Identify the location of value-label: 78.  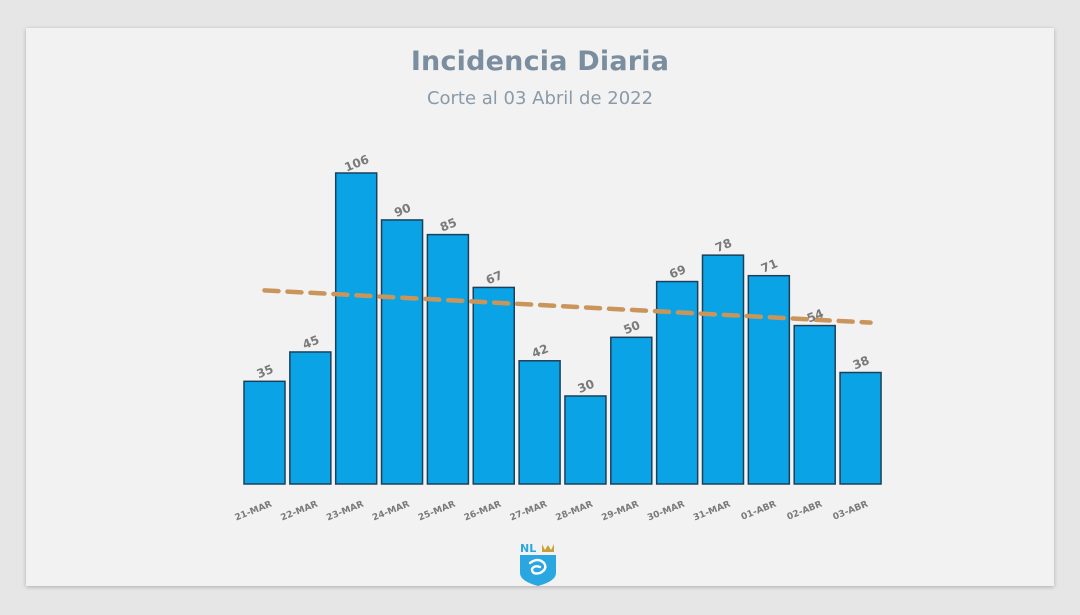
(723, 245).